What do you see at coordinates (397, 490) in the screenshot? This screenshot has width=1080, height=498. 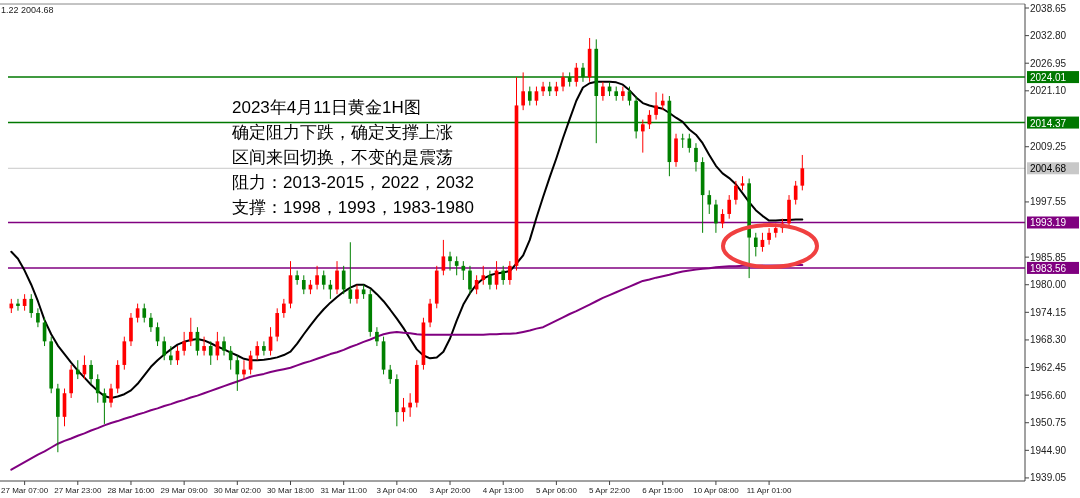 I see `x-tick-label: 3 Apr 04:00` at bounding box center [397, 490].